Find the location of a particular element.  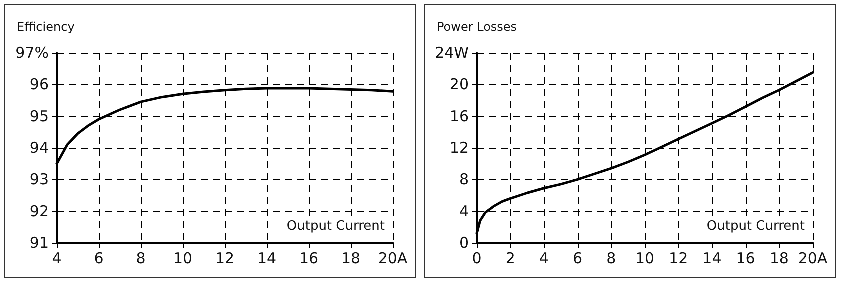

x-tick-label: 2 is located at coordinates (511, 259).